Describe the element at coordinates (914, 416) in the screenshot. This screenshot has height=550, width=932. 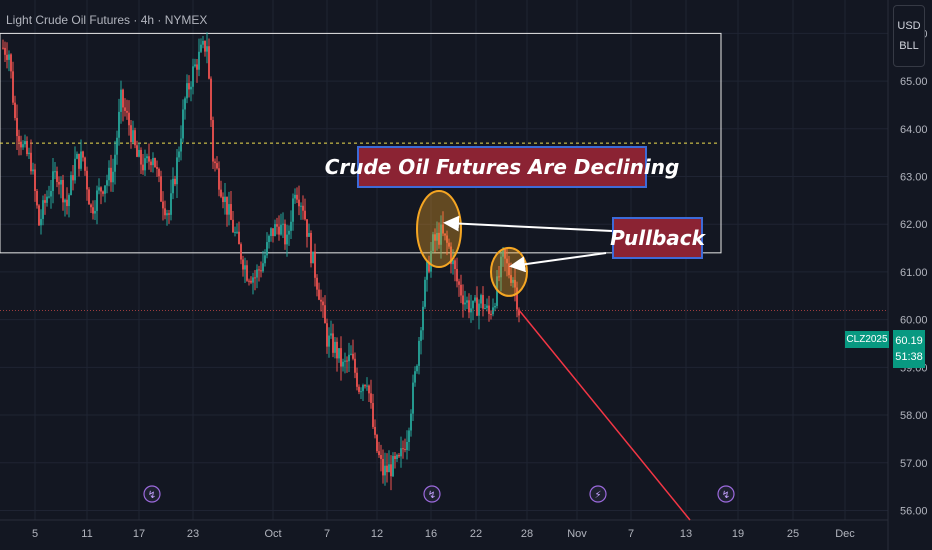
I see `y-tick-label: 58.00` at that location.